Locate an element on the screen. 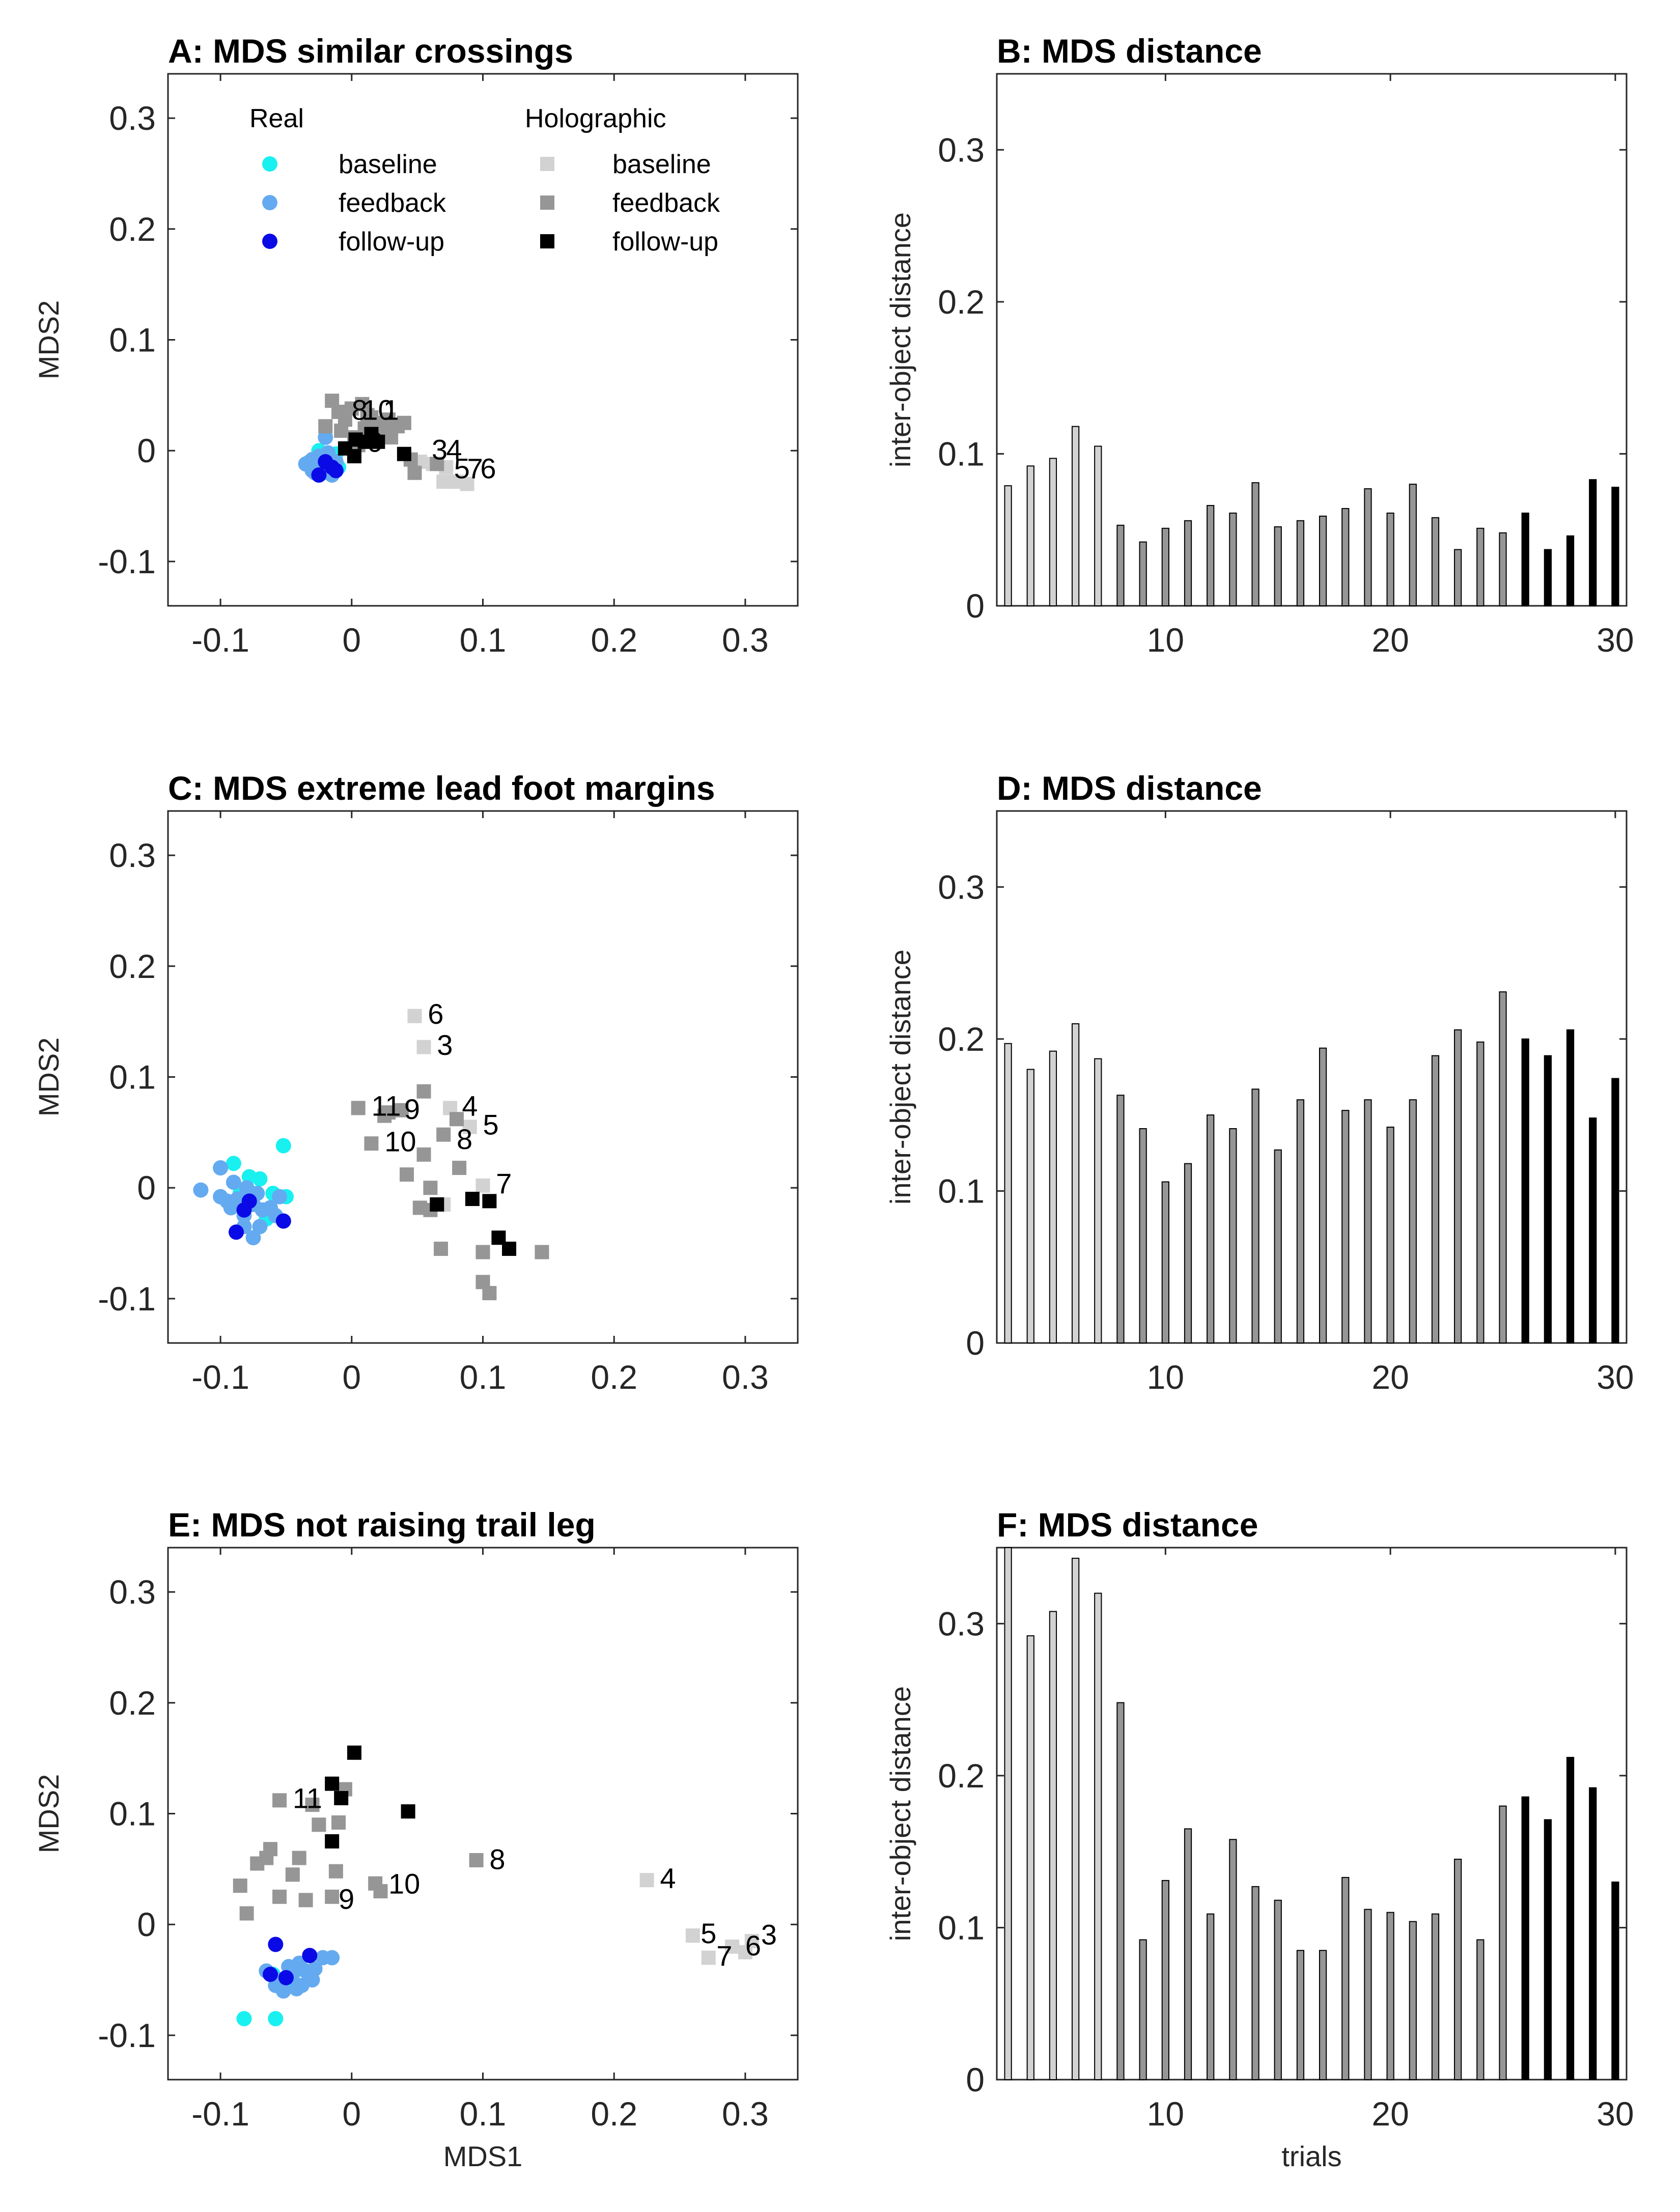  x-tick-label: 10 is located at coordinates (1165, 1377).